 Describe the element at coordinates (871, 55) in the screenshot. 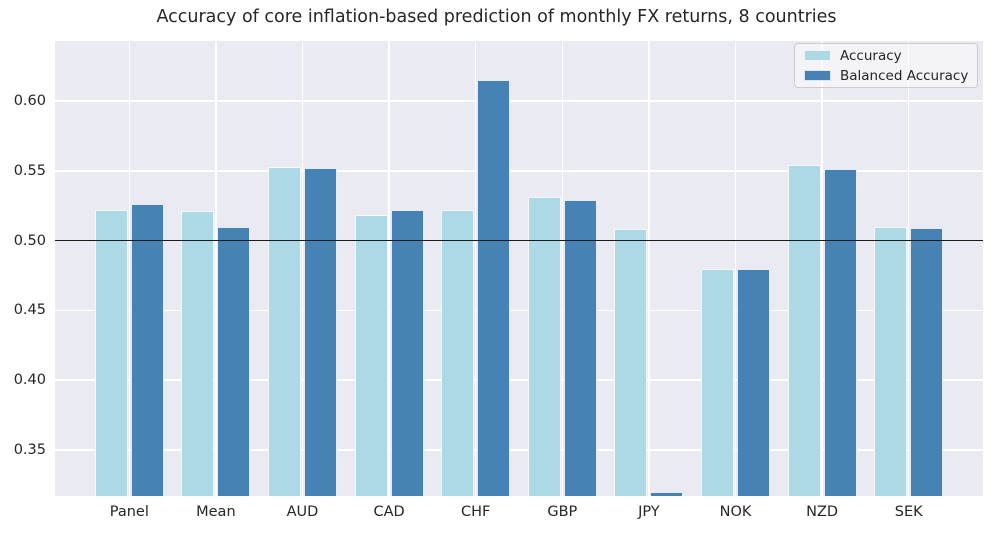

I see `legend-label-accuracy: Accuracy` at that location.